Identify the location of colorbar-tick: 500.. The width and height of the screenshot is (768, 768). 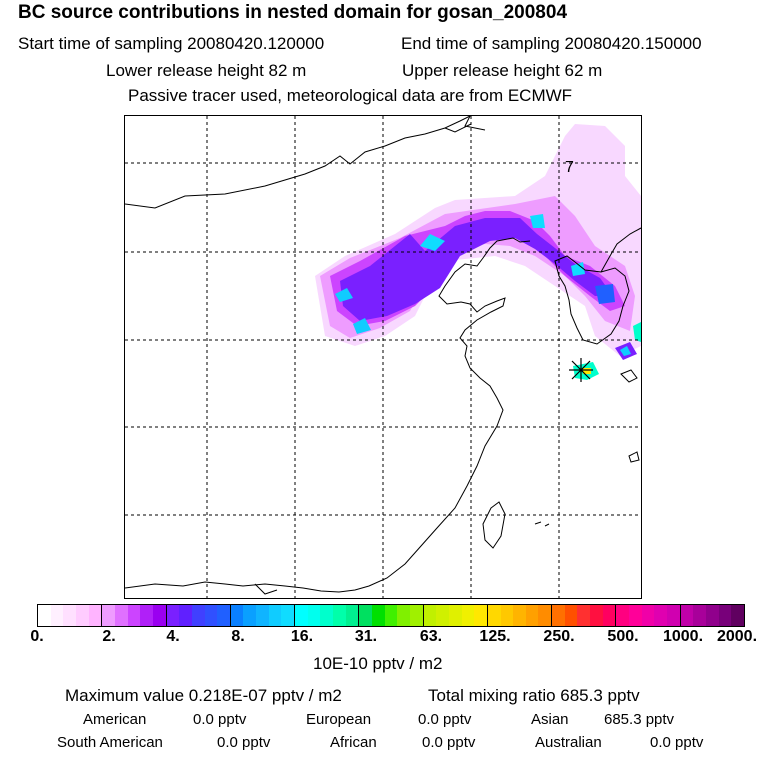
(623, 636).